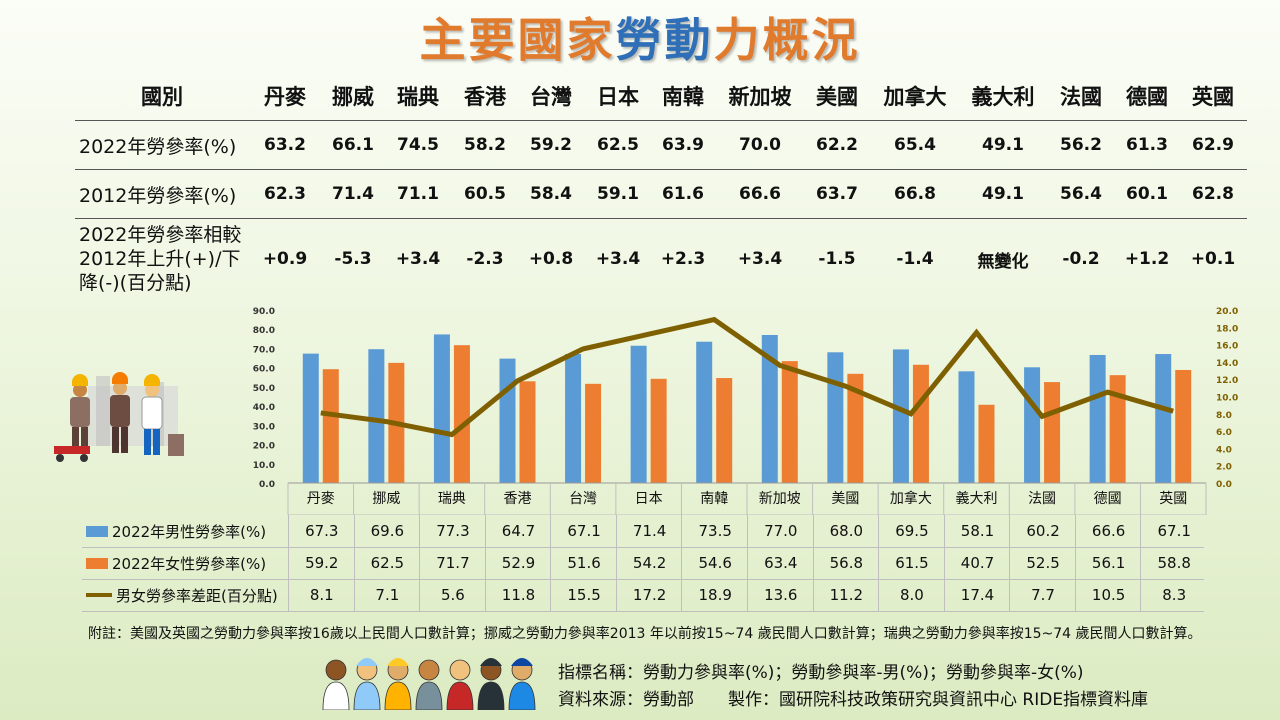  Describe the element at coordinates (353, 259) in the screenshot. I see `value-change-1: -5.3` at that location.